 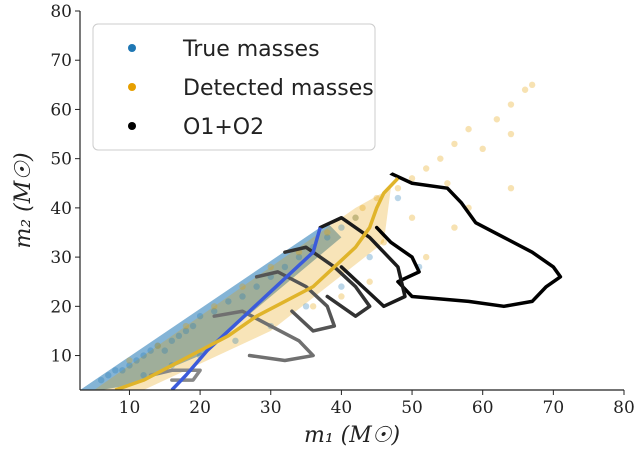 I want to click on x-tick-label: 60, so click(x=483, y=408).